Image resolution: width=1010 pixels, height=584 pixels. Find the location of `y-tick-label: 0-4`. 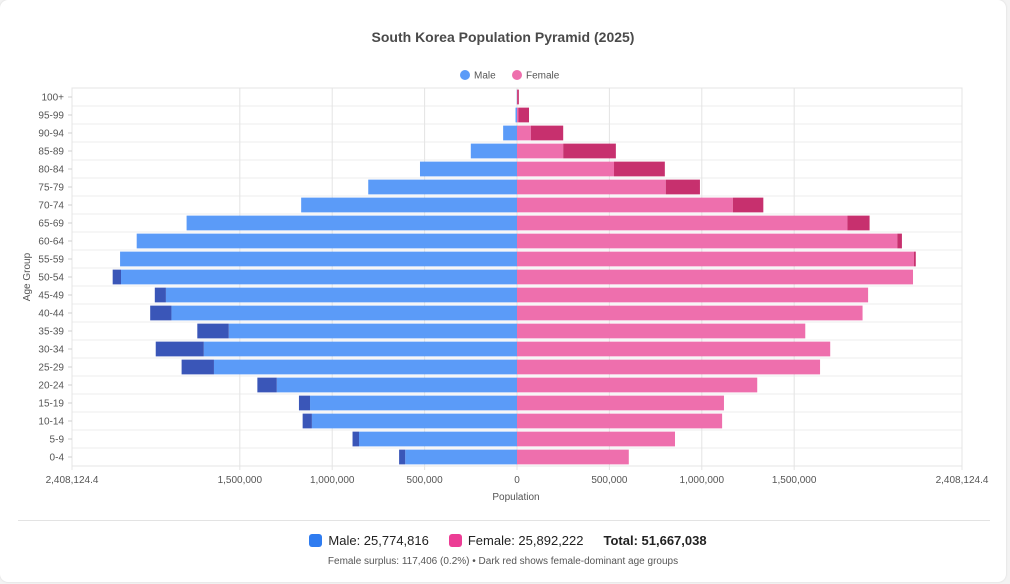

y-tick-label: 0-4 is located at coordinates (57, 458).